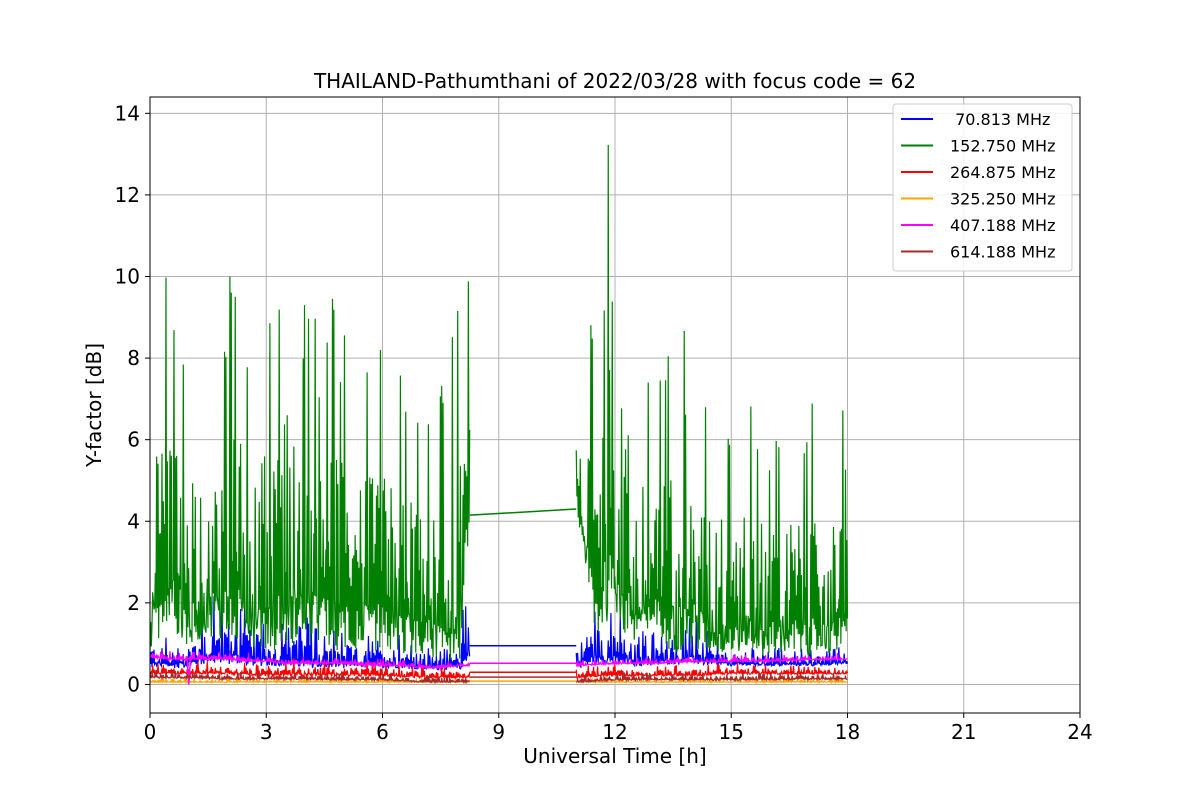  I want to click on y-tick-label: 6, so click(133, 440).